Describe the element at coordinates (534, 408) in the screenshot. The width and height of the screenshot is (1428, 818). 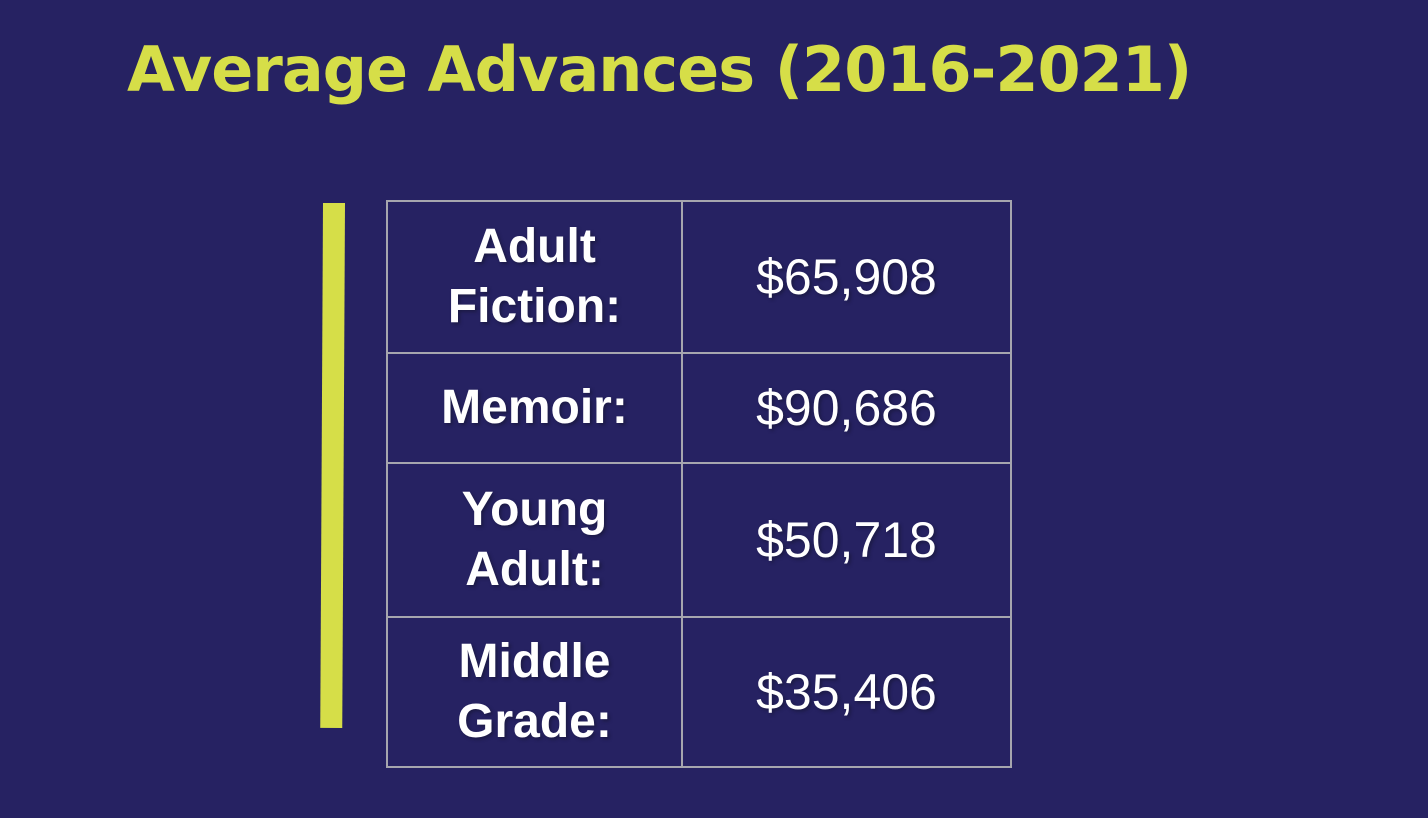
I see `genre-label-memoir: Memoir:` at that location.